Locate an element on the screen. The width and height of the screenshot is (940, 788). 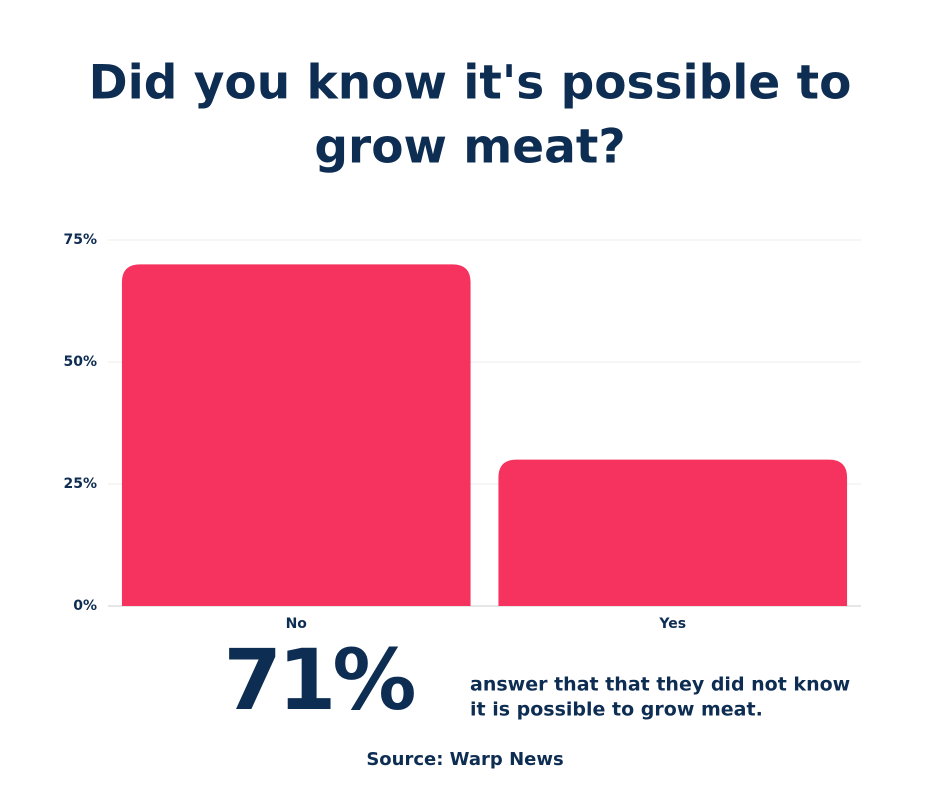
y-tick-label: 75% is located at coordinates (80, 240).